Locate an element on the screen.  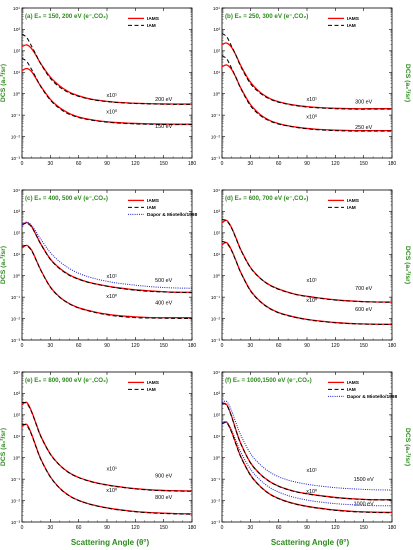
y-tick-label: 10⁻³ is located at coordinates (216, 522).